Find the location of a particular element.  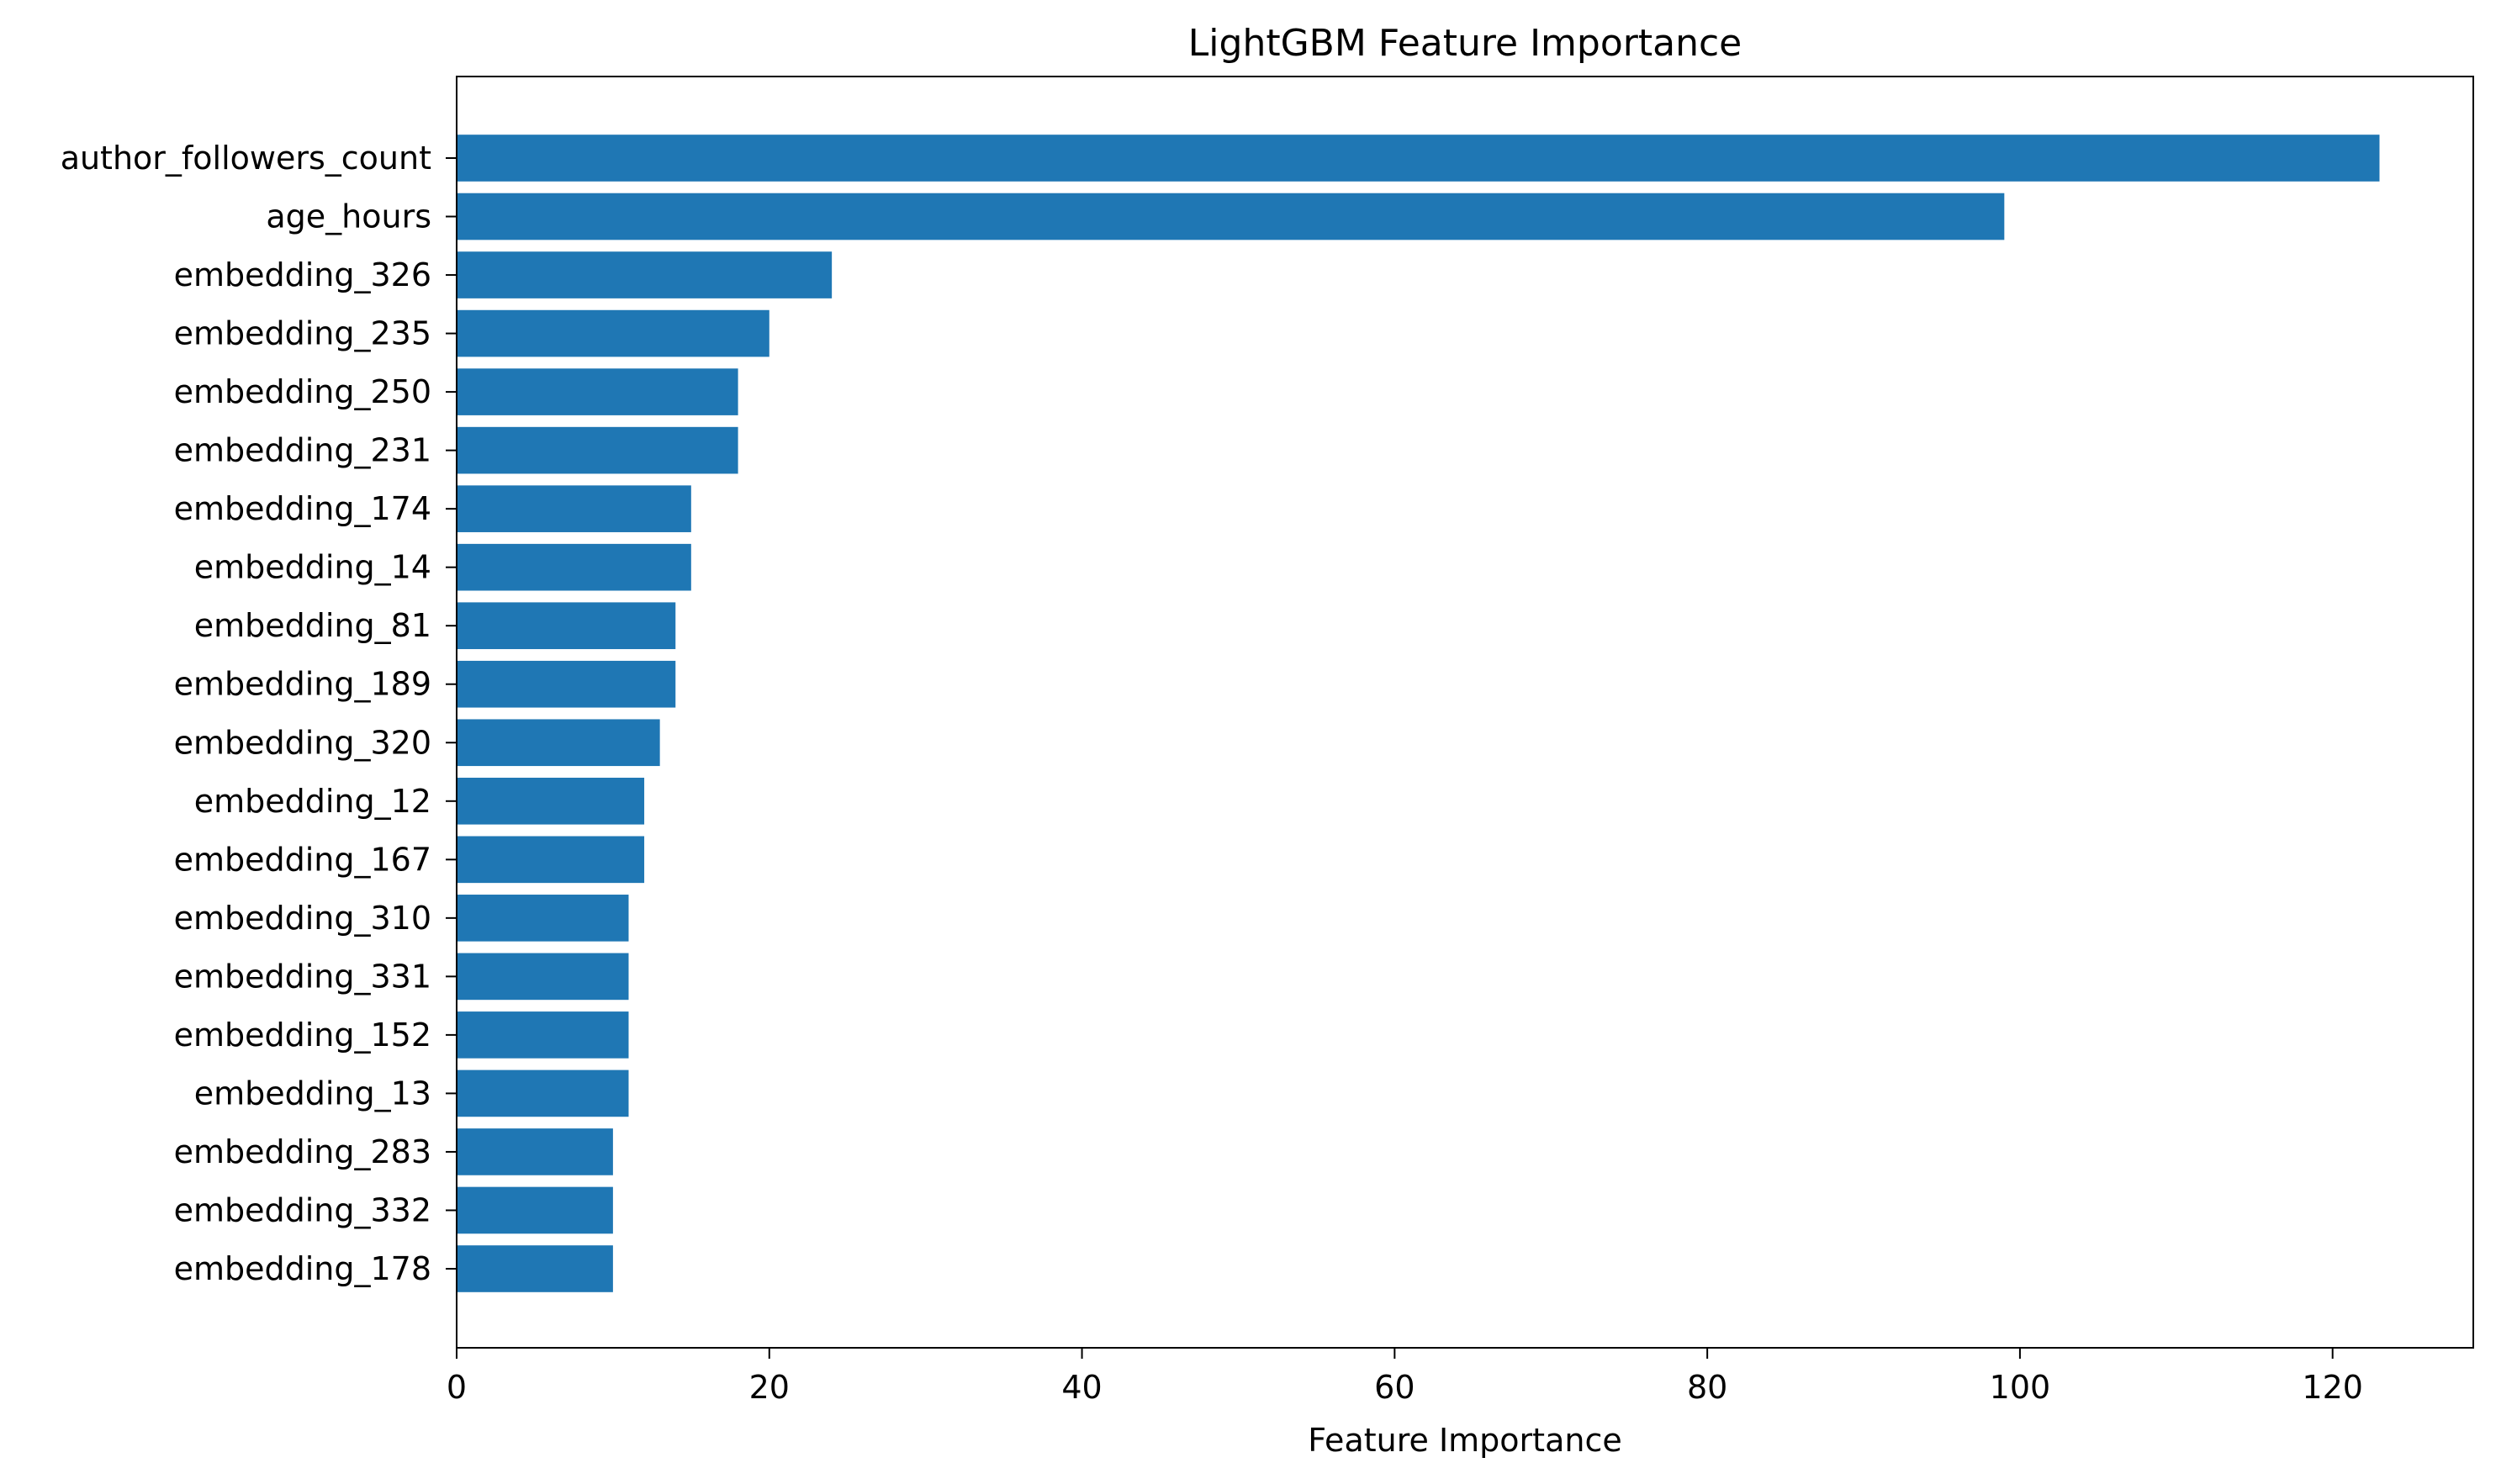

y-tick-label: embedding_152 is located at coordinates (302, 1035).